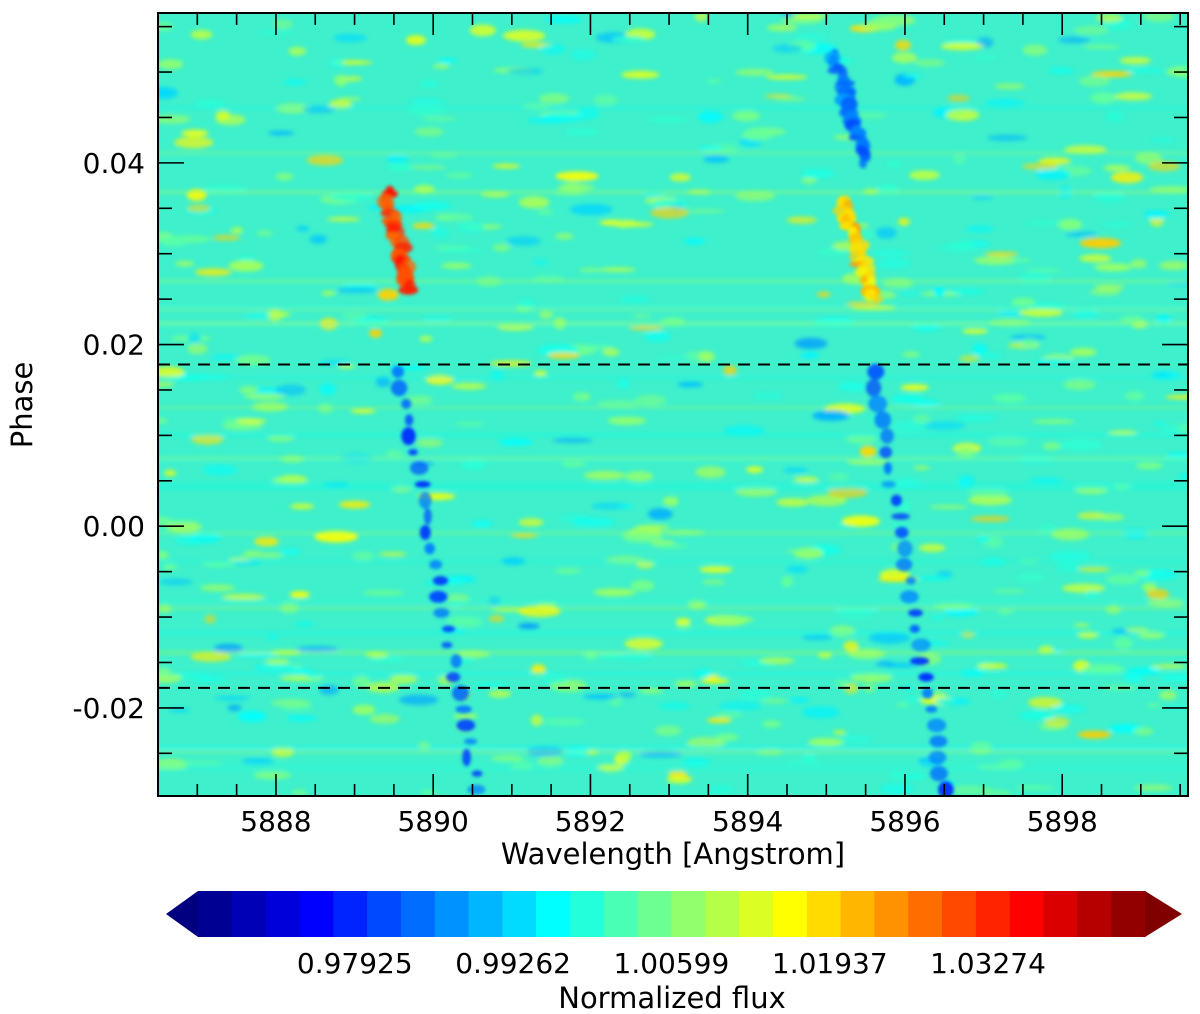  What do you see at coordinates (1062, 821) in the screenshot?
I see `x-tick-label: 5898` at bounding box center [1062, 821].